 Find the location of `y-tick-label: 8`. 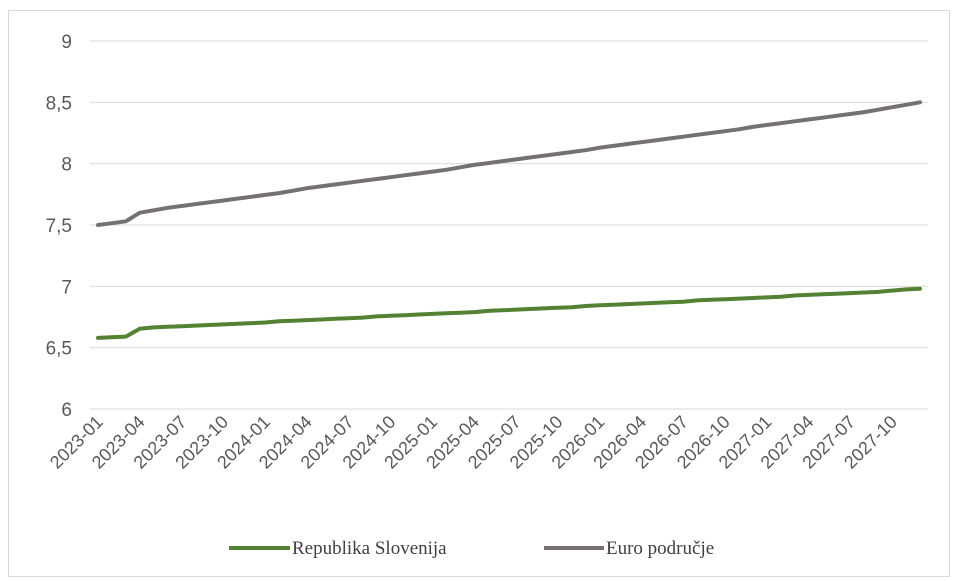

y-tick-label: 8 is located at coordinates (66, 165).